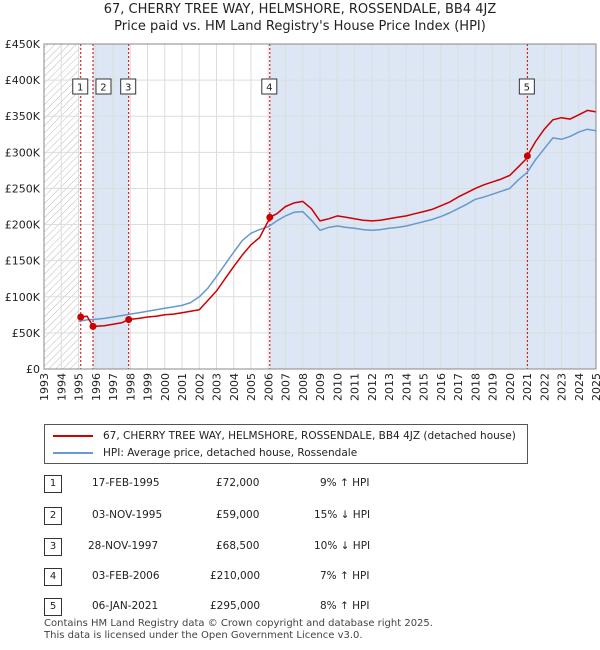 Image resolution: width=600 pixels, height=650 pixels. Describe the element at coordinates (286, 387) in the screenshot. I see `x-tick-label: 2007` at that location.